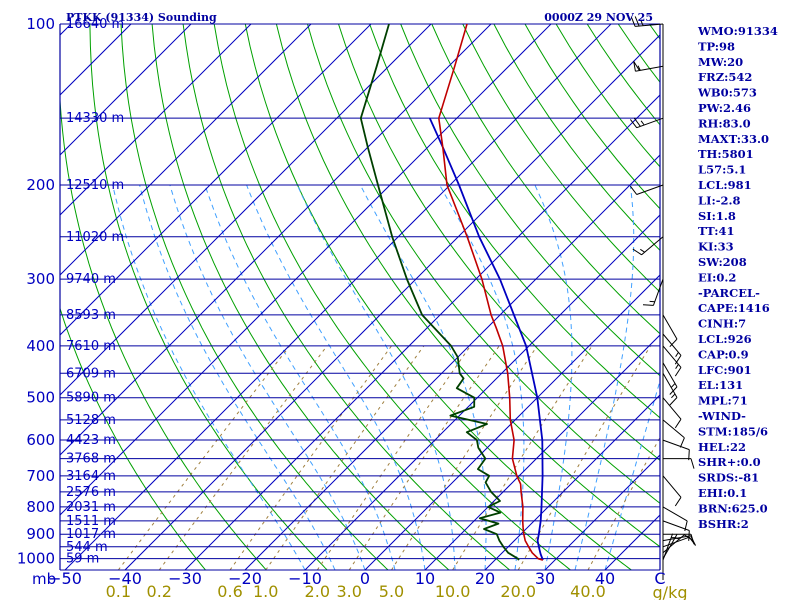  I want to click on index-entry: LCL:926, so click(725, 339).